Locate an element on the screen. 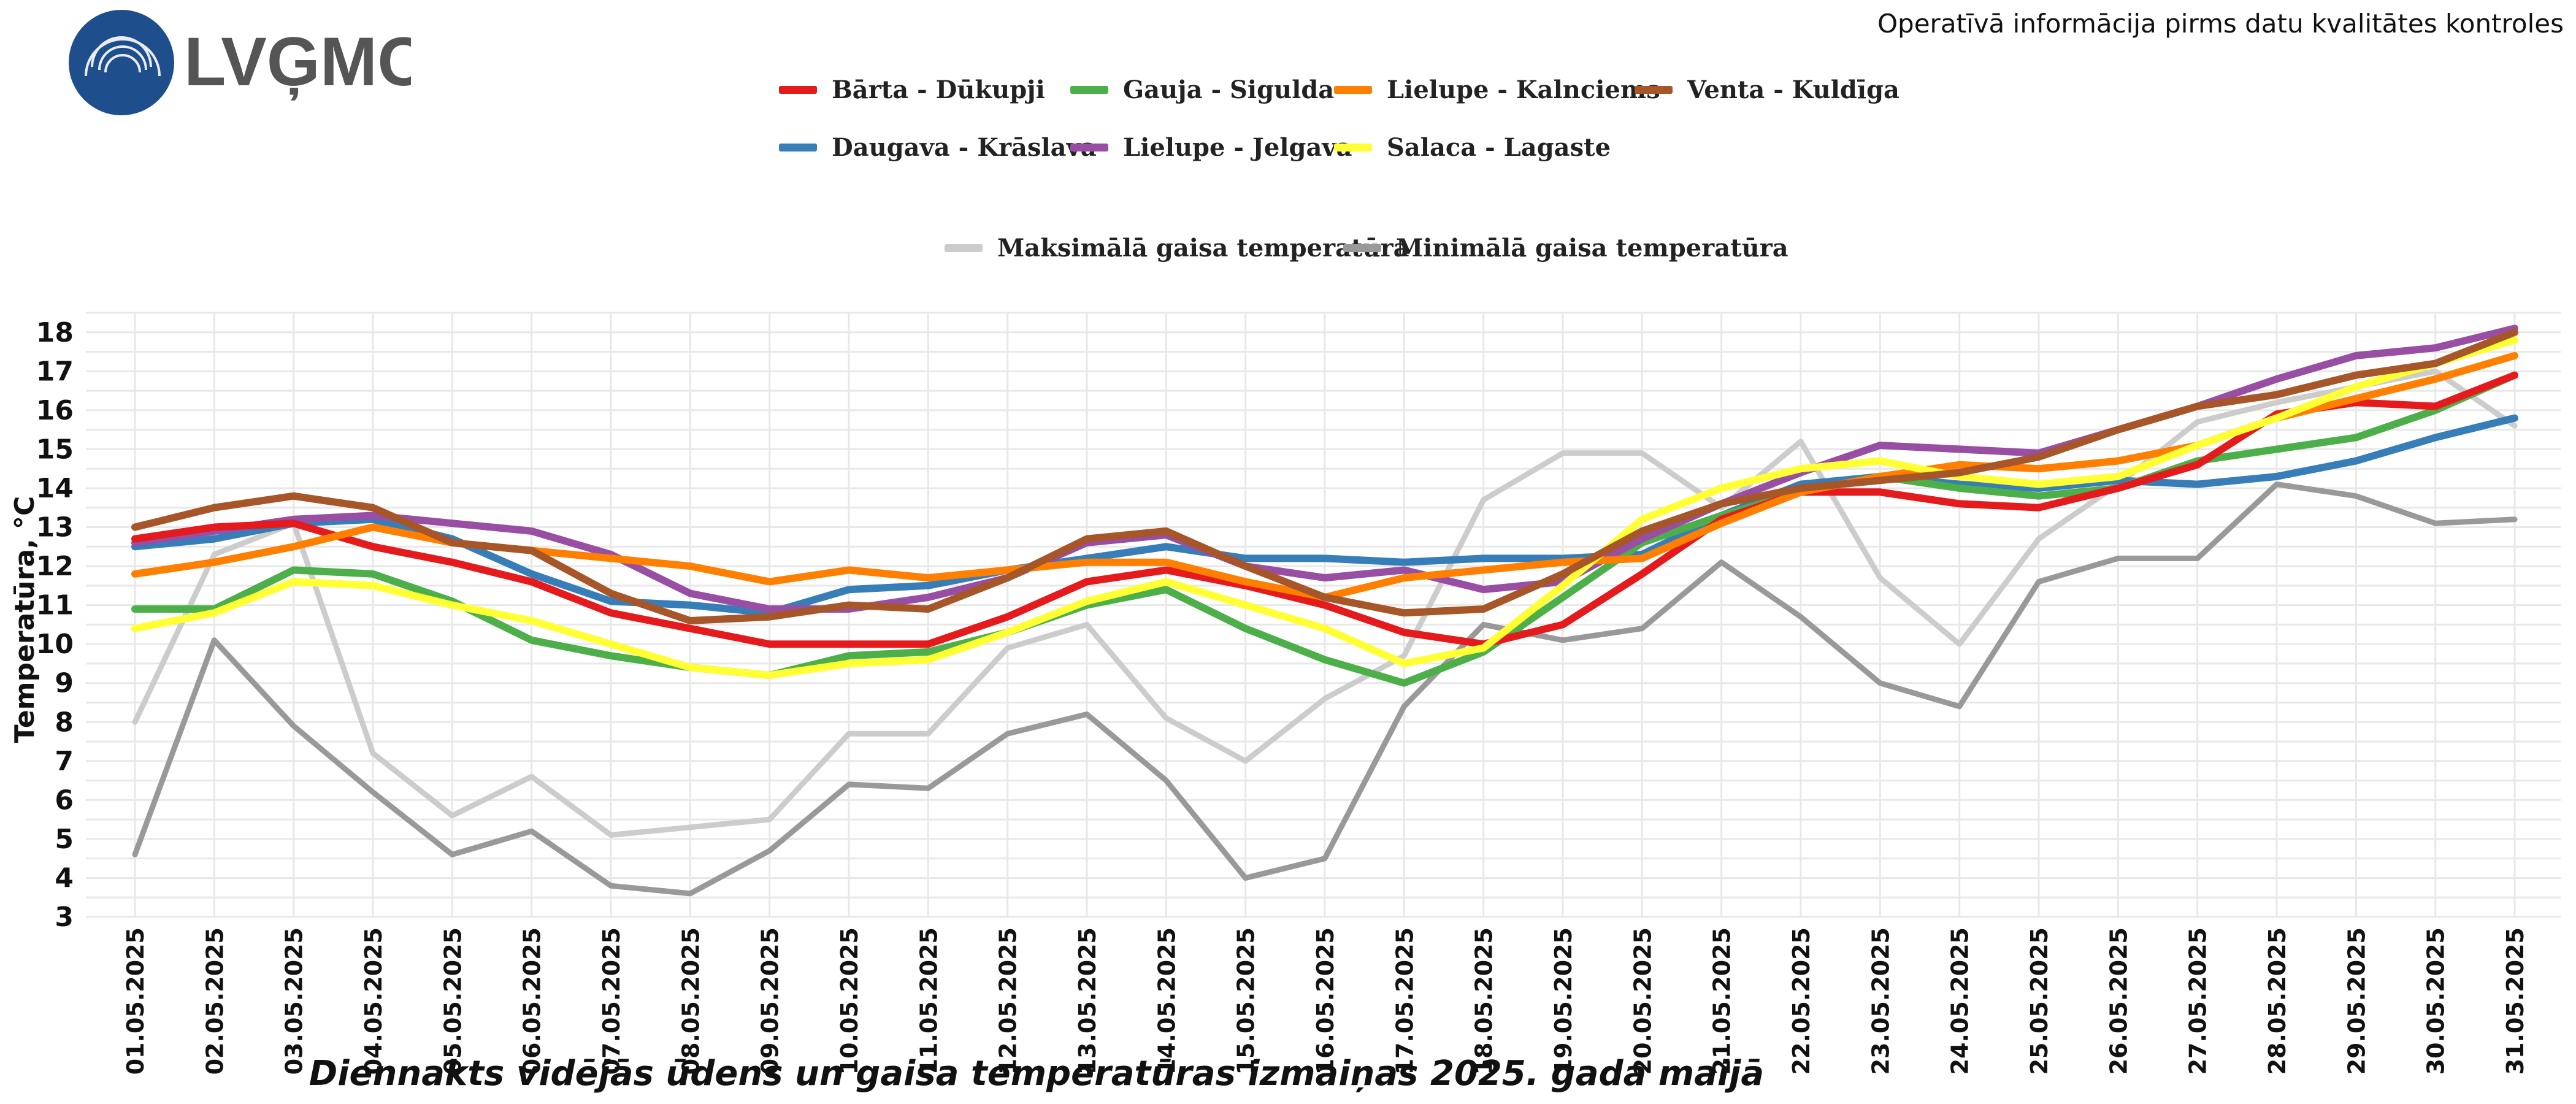  logo-globe-icon is located at coordinates (121, 62).